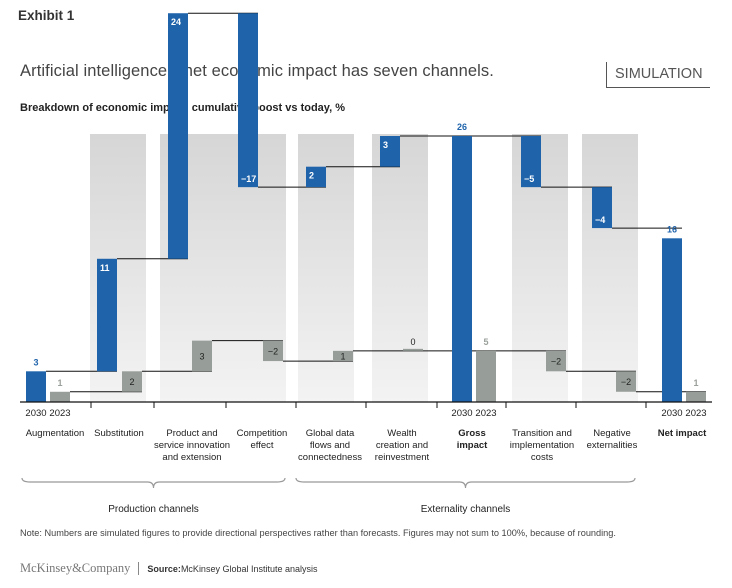 This screenshot has width=732, height=588. Describe the element at coordinates (658, 75) in the screenshot. I see `simulation-badge: SIMULATION` at that location.